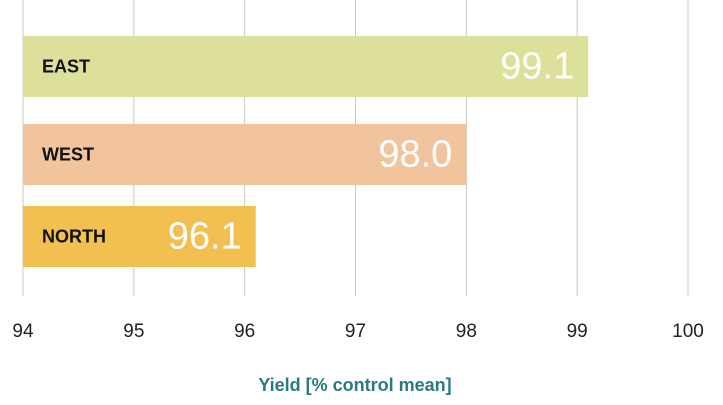 This screenshot has height=405, width=723. I want to click on value-label: 96.1, so click(205, 237).